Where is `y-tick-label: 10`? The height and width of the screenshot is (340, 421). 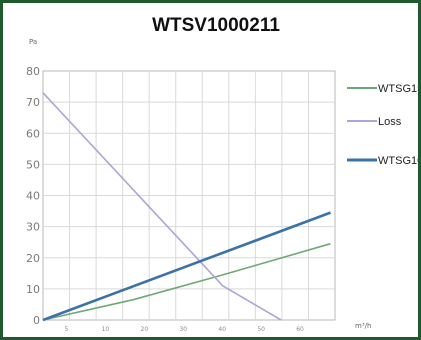 y-tick-label: 10 is located at coordinates (33, 289).